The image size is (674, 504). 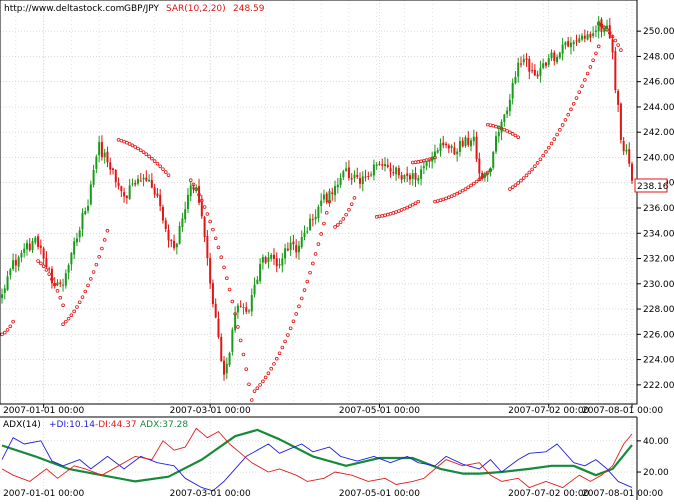 I want to click on sar-label: SAR(10,2,20), so click(x=196, y=9).